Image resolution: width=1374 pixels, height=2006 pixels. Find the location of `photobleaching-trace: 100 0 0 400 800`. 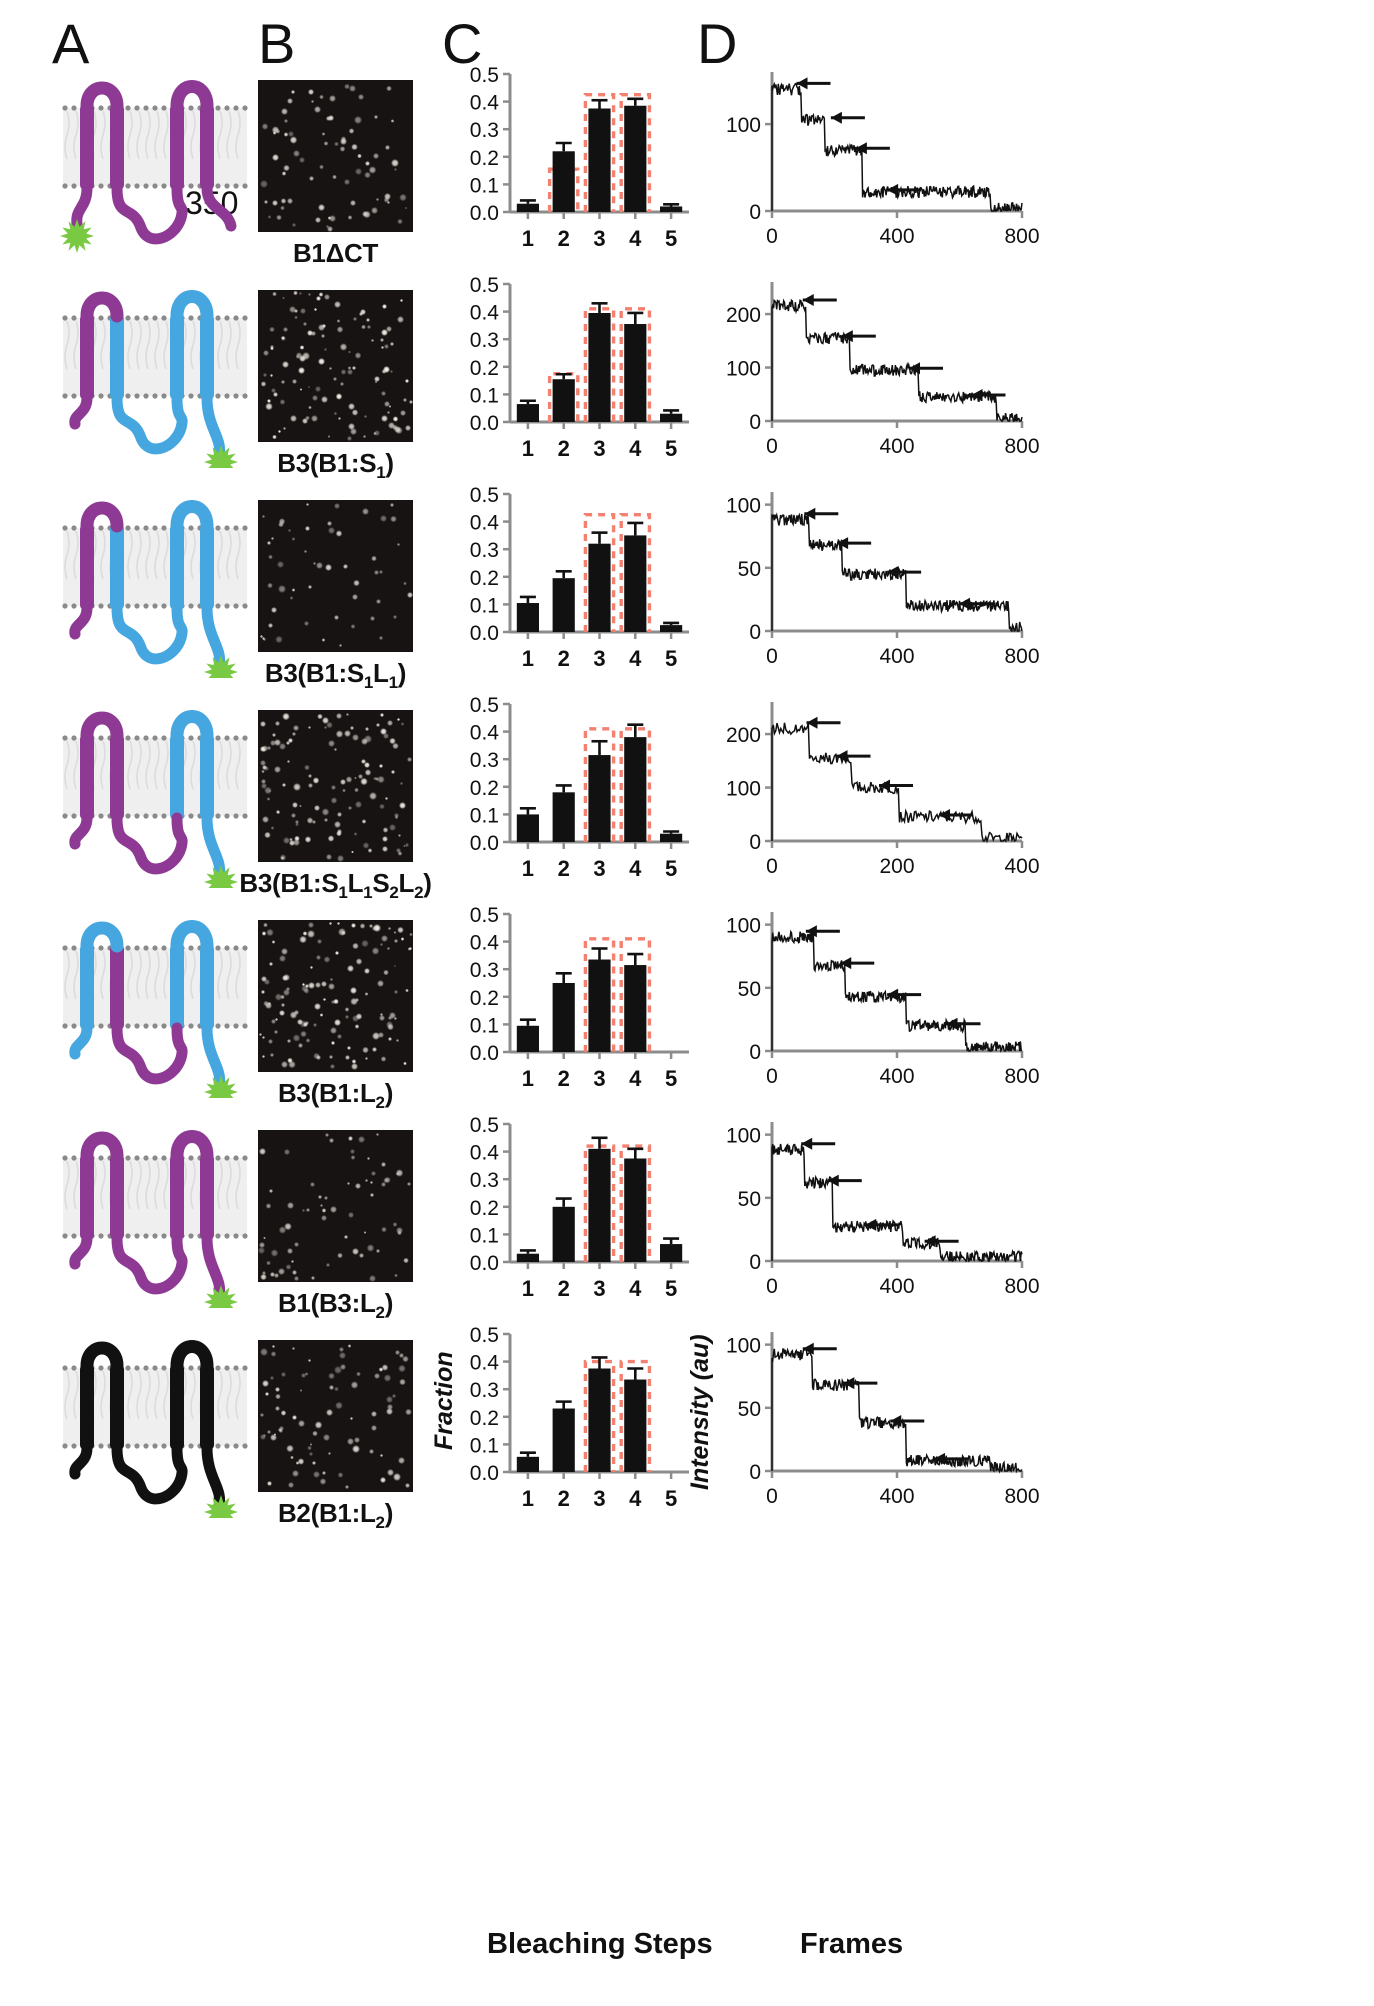

photobleaching-trace: 100 0 0 400 800 is located at coordinates (870, 158).